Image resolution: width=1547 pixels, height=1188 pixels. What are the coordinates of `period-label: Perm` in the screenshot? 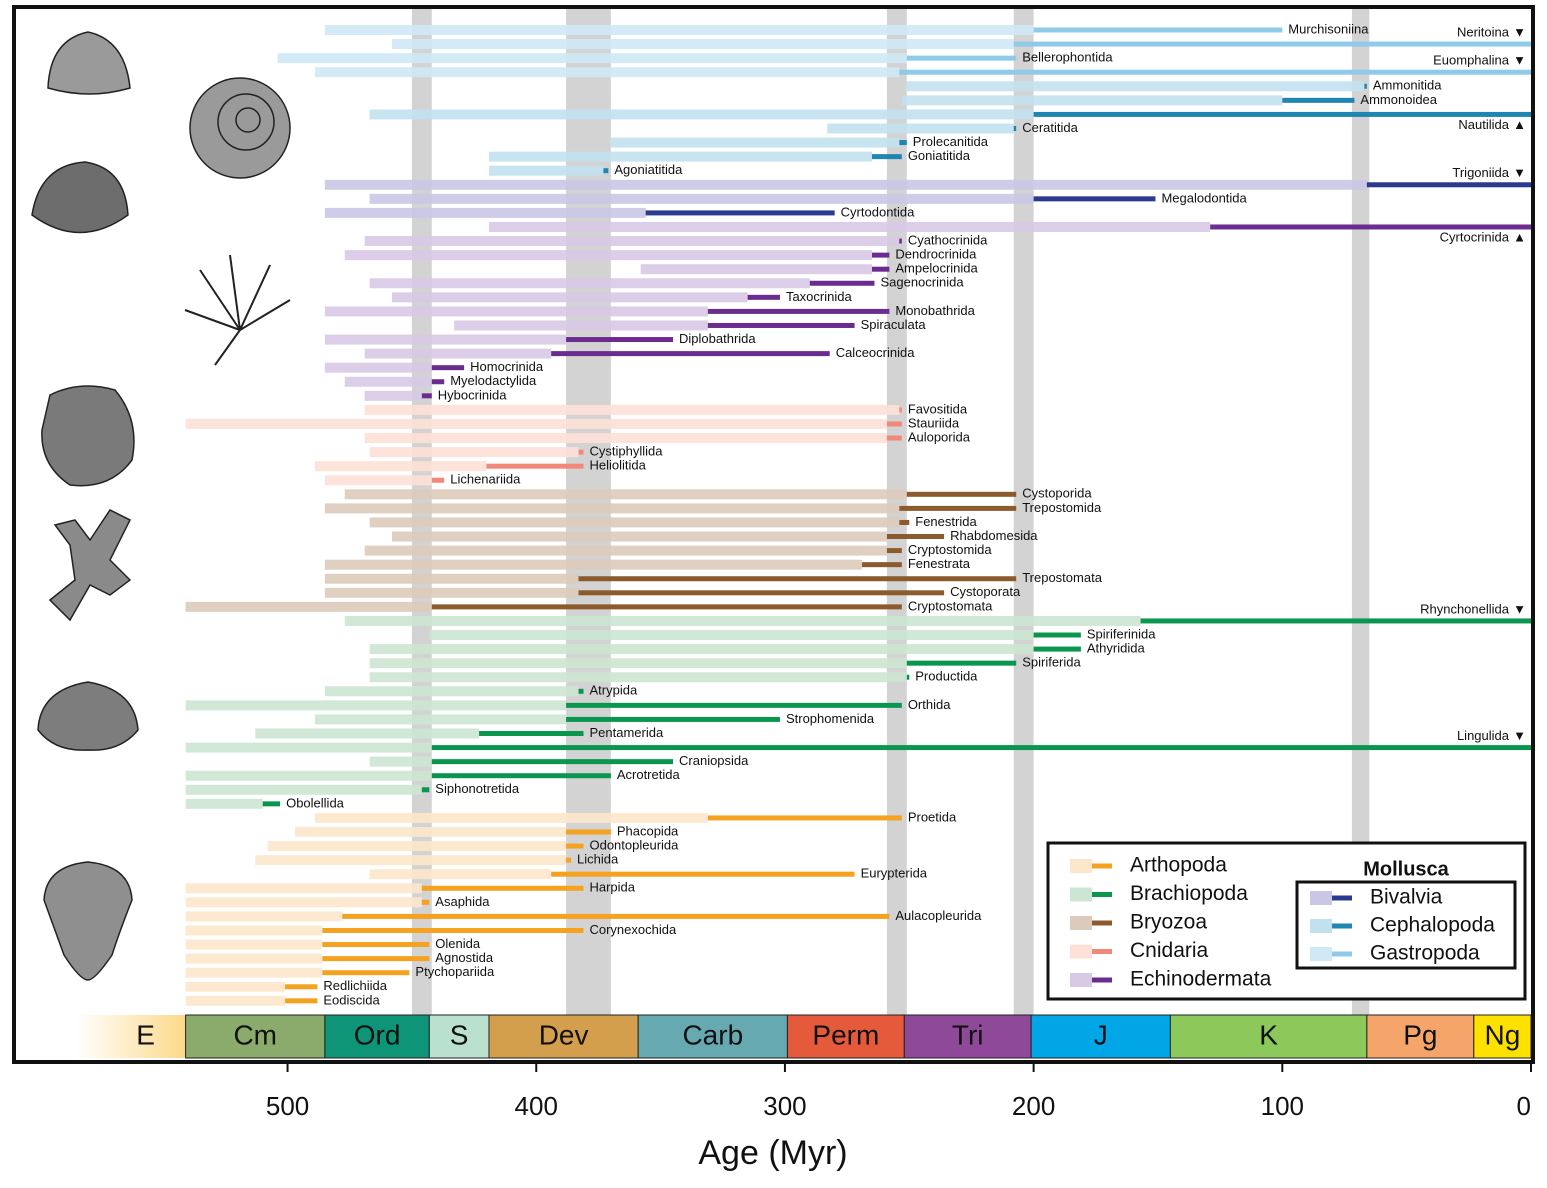 It's located at (845, 1034).